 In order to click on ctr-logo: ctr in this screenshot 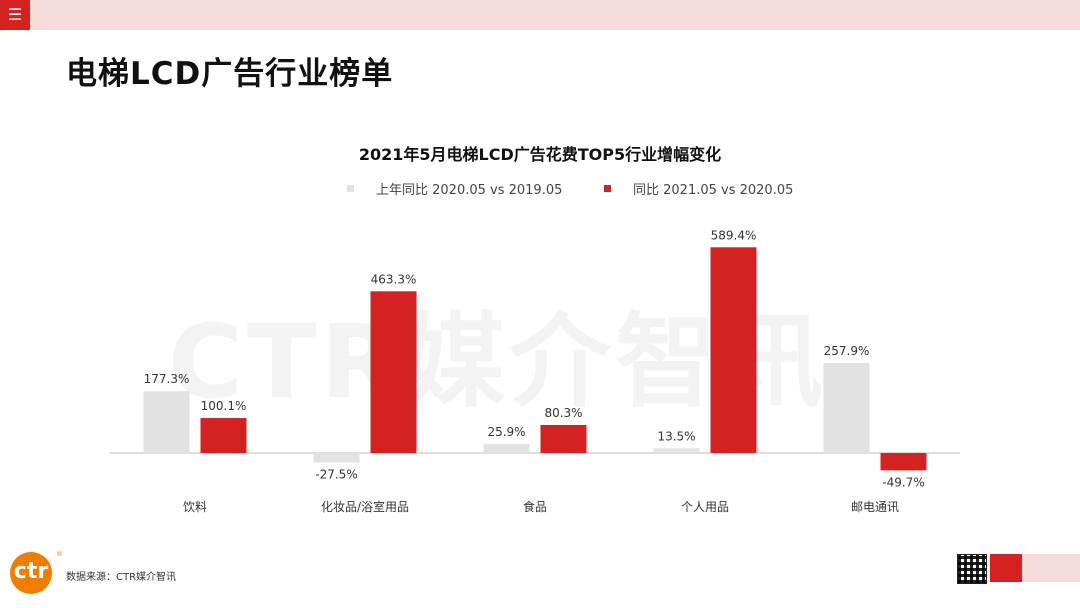, I will do `click(31, 573)`.